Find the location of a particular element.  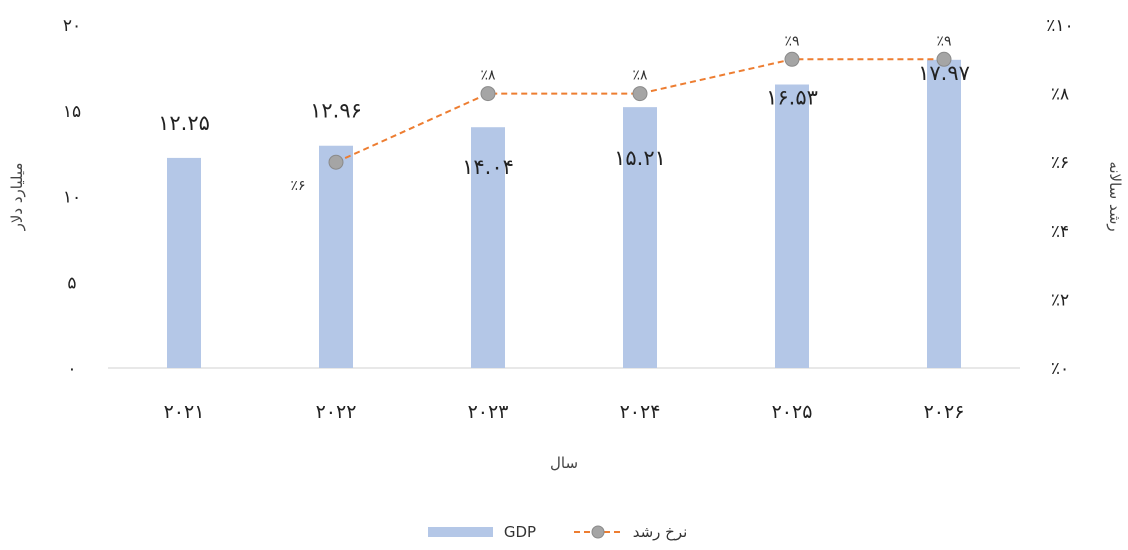

y2-tick-label: ٪۴ is located at coordinates (1060, 232).